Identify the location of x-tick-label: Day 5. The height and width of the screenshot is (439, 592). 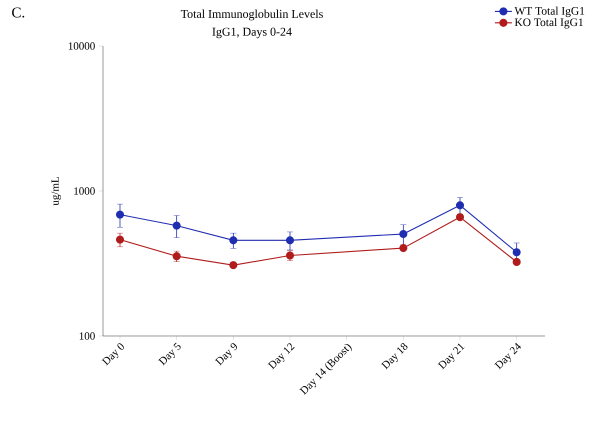
(169, 354).